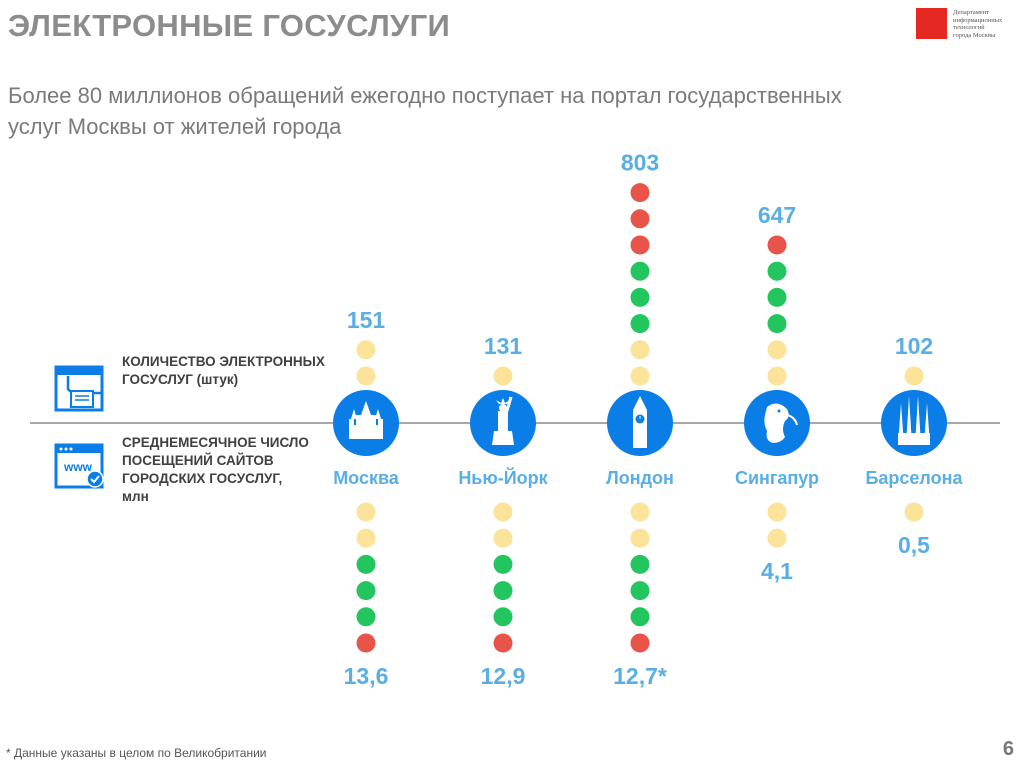  Describe the element at coordinates (640, 163) in the screenshot. I see `services-value-label: 803` at that location.